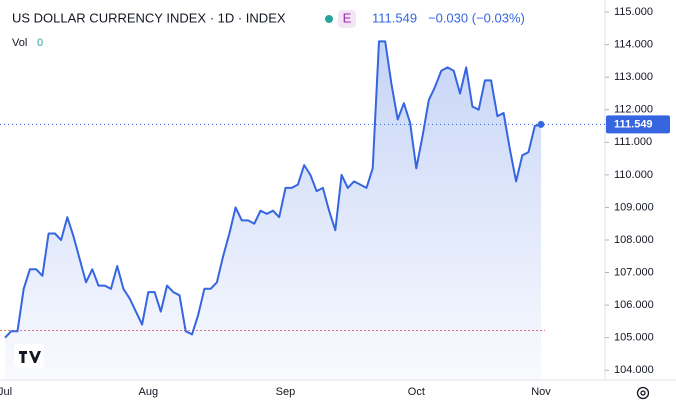 The height and width of the screenshot is (407, 676). I want to click on volume-label: Vol, so click(19, 43).